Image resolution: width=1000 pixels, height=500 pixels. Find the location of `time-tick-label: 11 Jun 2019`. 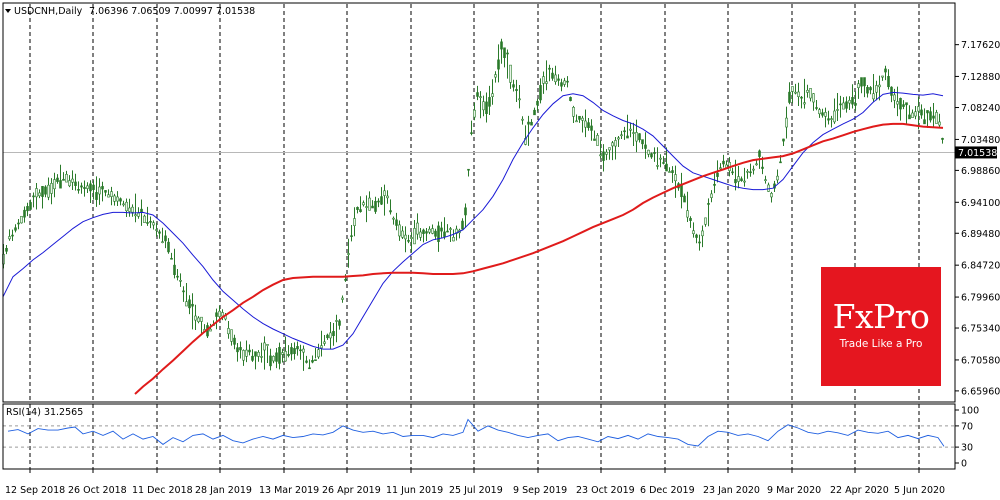

time-tick-label: 11 Jun 2019 is located at coordinates (414, 490).